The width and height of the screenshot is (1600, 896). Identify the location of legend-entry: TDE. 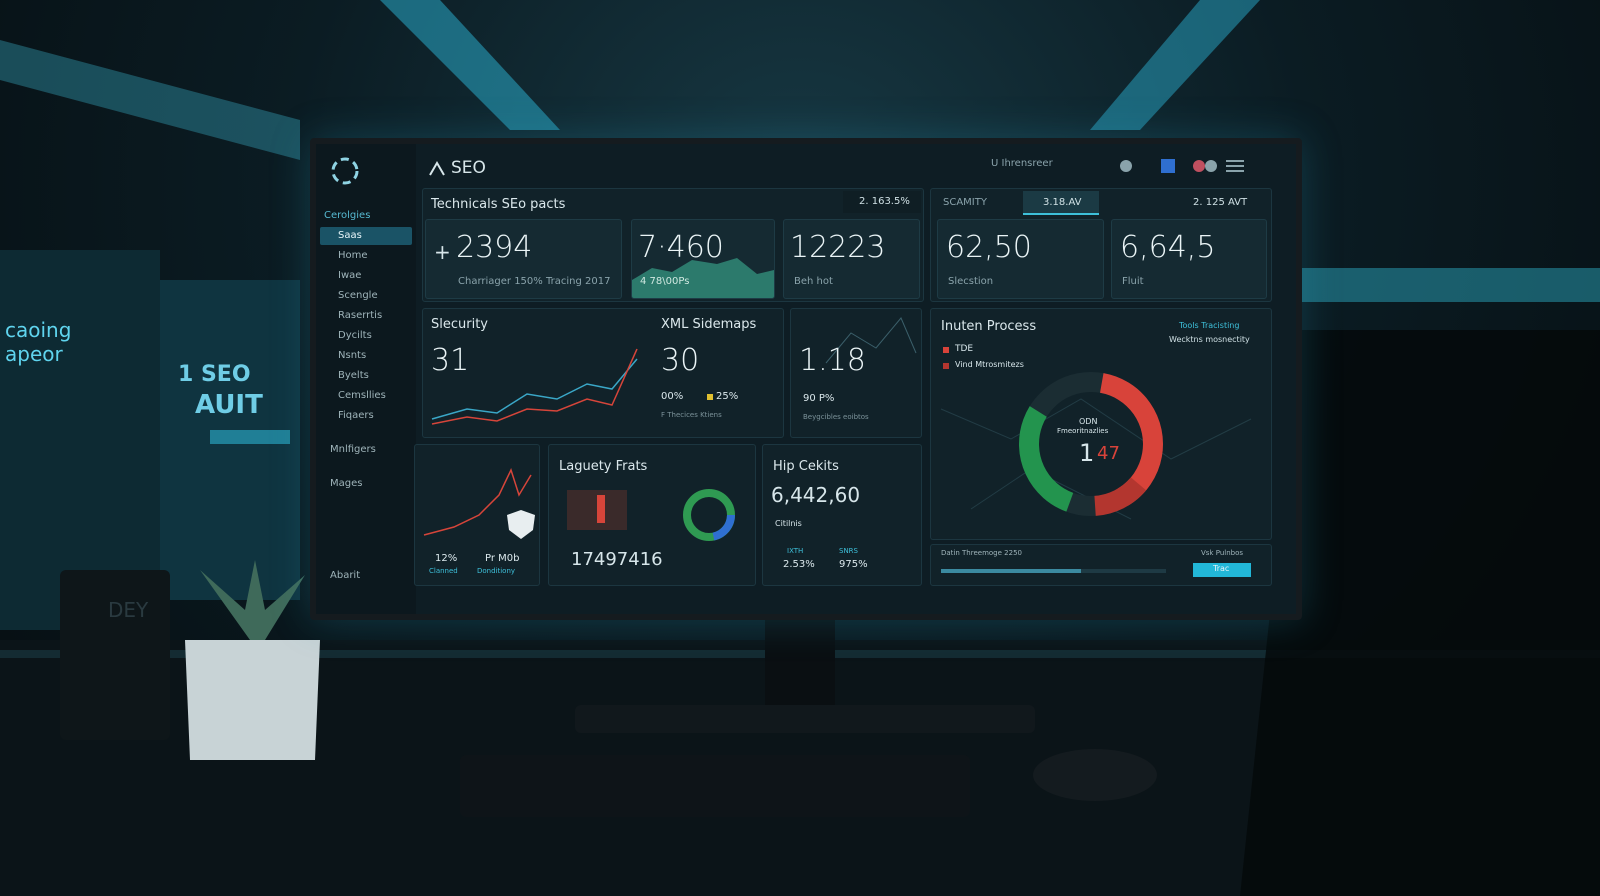
(964, 349).